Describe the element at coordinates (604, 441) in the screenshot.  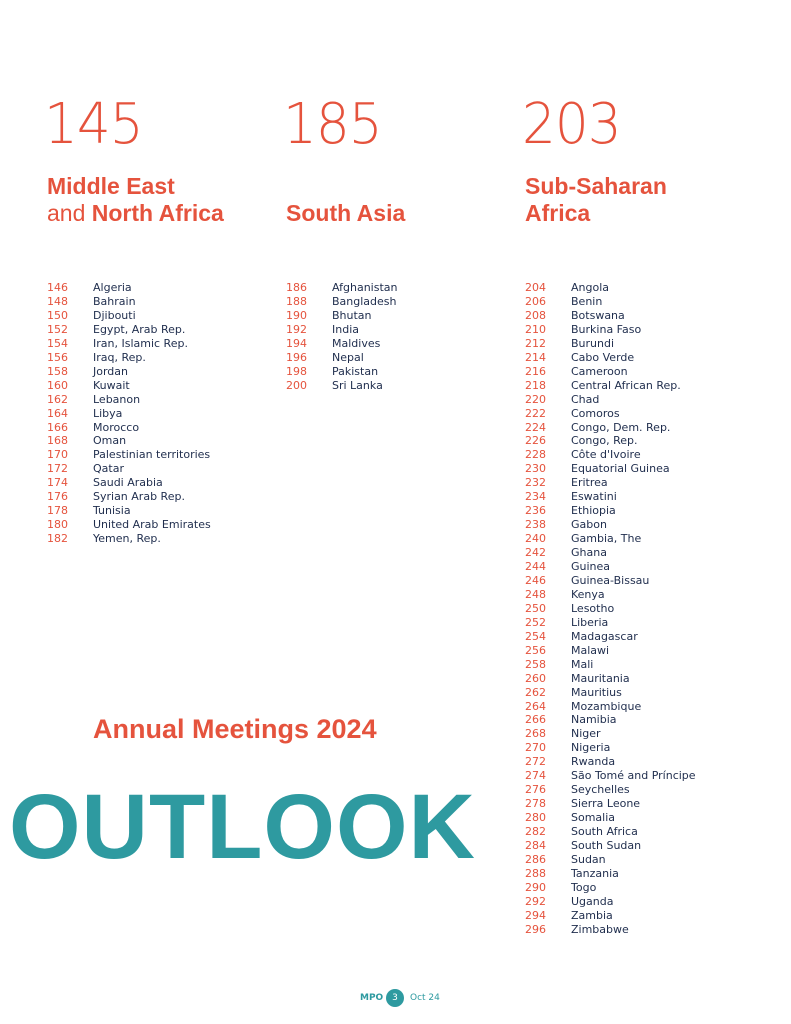
I see `entry-name: Congo, Rep.` at that location.